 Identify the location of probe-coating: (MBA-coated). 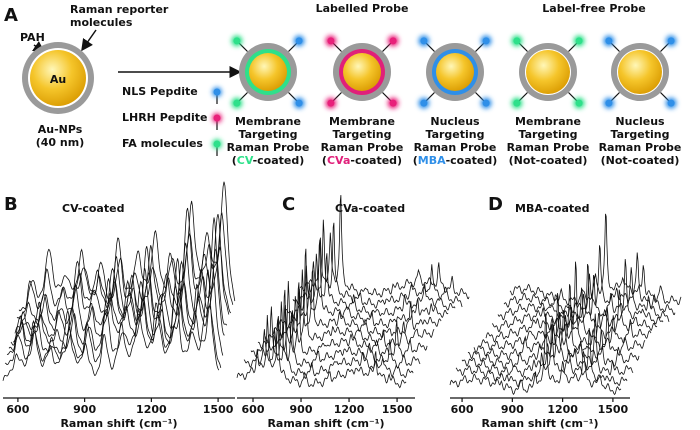
(455, 160).